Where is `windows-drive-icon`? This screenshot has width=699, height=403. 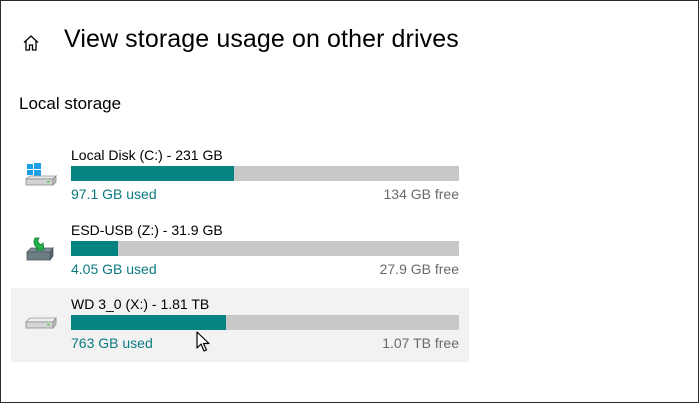 windows-drive-icon is located at coordinates (41, 174).